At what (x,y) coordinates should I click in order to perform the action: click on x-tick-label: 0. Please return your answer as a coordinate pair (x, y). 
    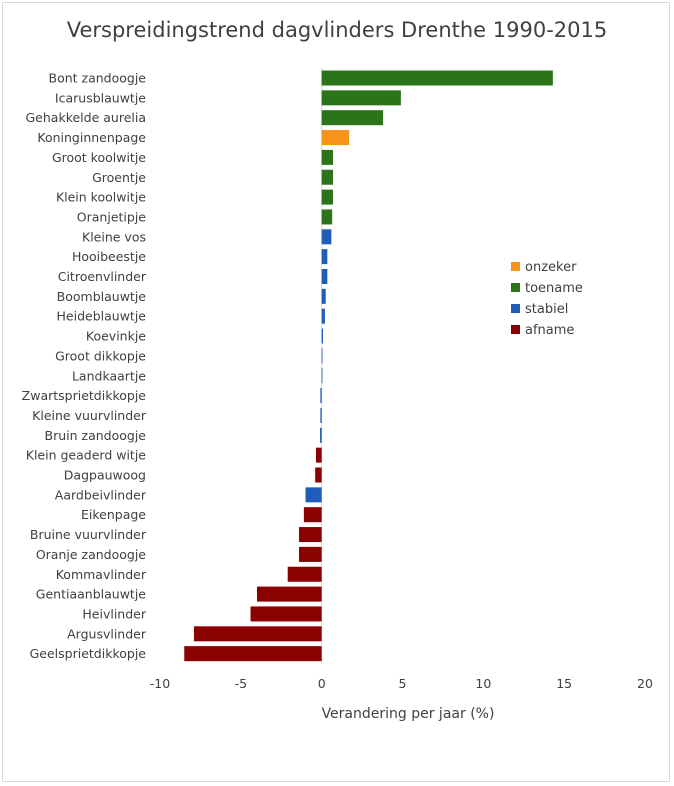
    Looking at the image, I should click on (322, 683).